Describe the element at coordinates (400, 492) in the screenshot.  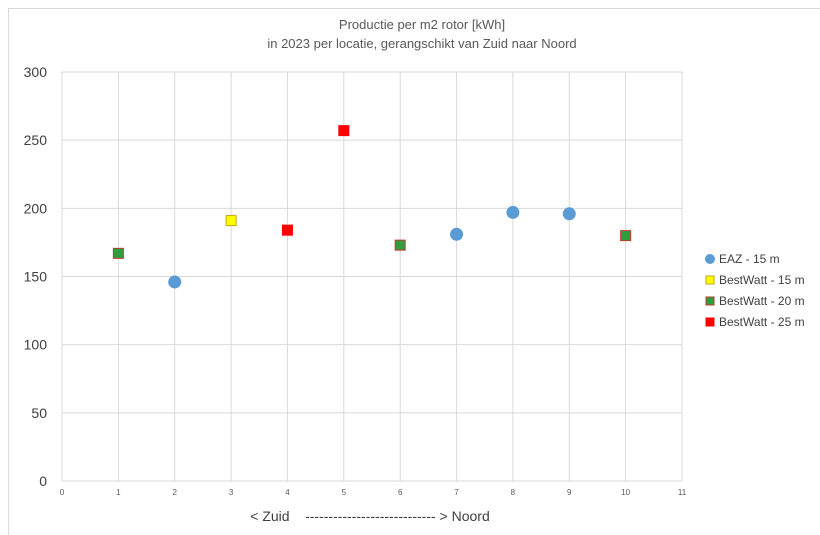
I see `x-tick-label: 6` at that location.